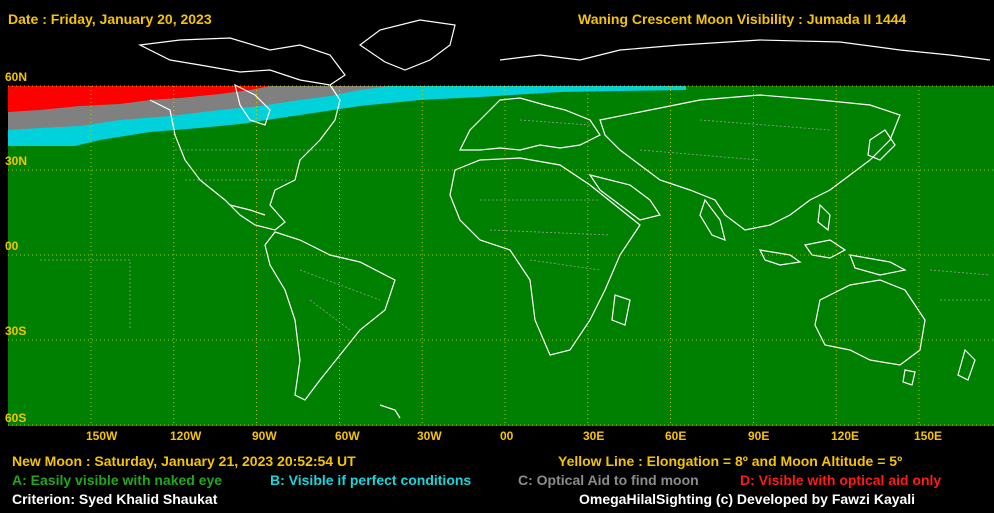  Describe the element at coordinates (507, 436) in the screenshot. I see `lon-label-00: 00` at that location.